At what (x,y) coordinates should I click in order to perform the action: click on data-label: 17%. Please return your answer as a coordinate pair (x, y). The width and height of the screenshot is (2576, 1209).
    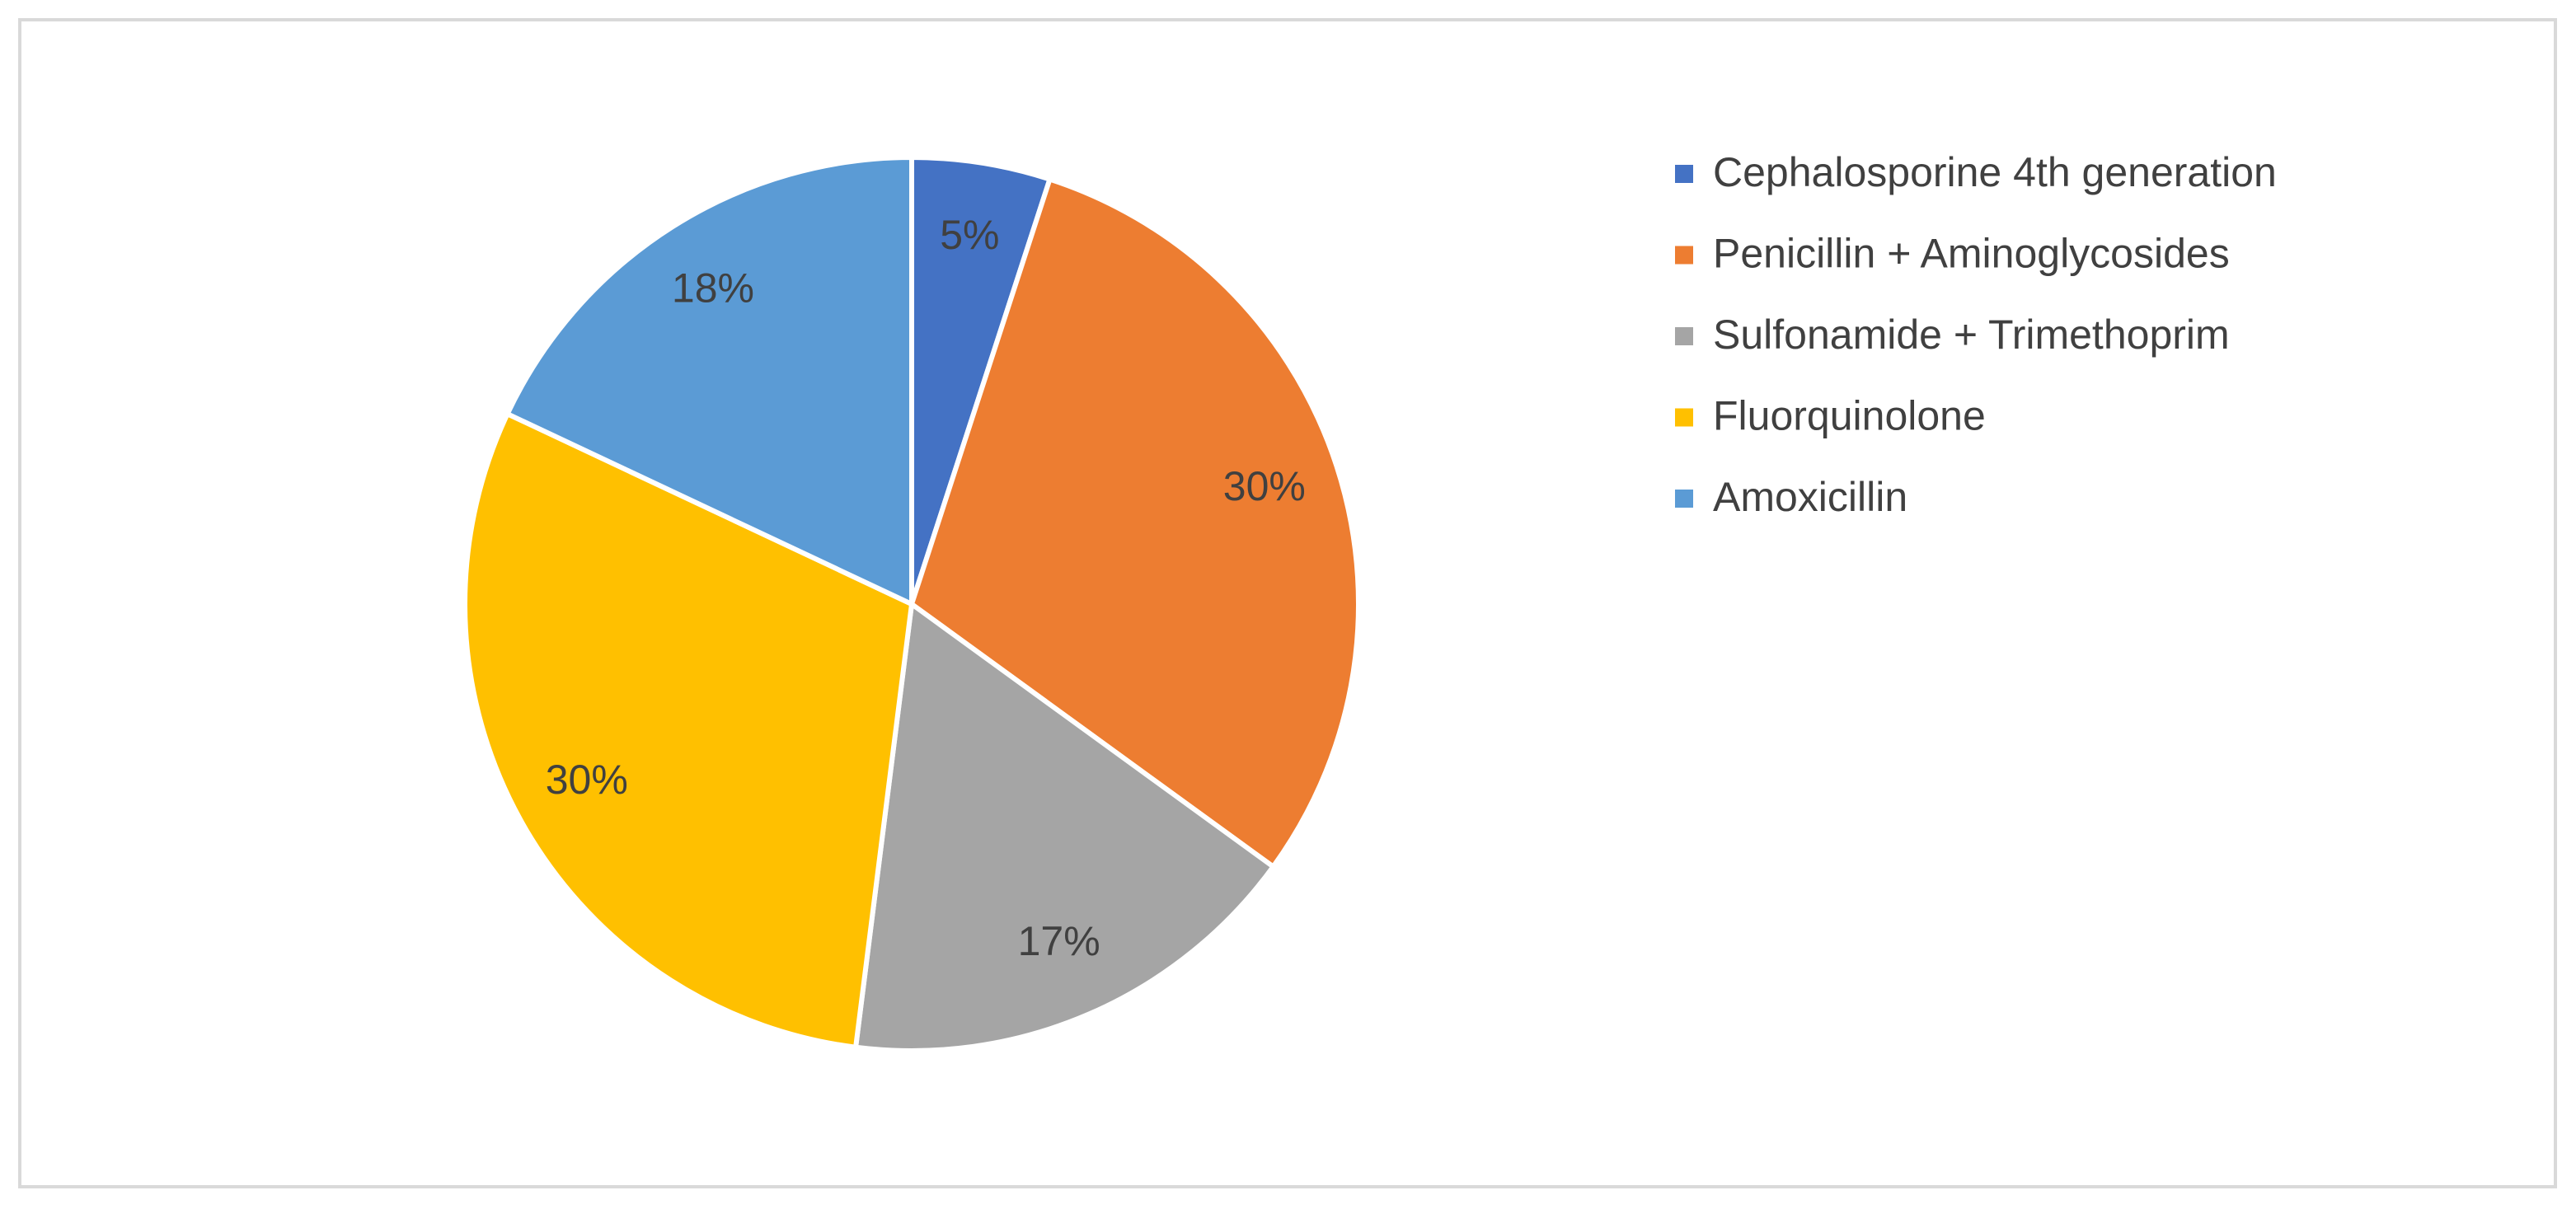
    Looking at the image, I should click on (1059, 941).